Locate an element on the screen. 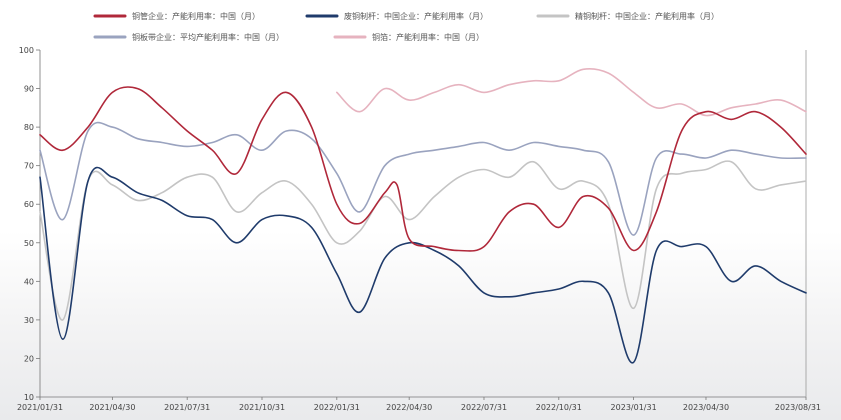 The image size is (841, 420). x-tick-label: 2021/01/31 is located at coordinates (40, 407).